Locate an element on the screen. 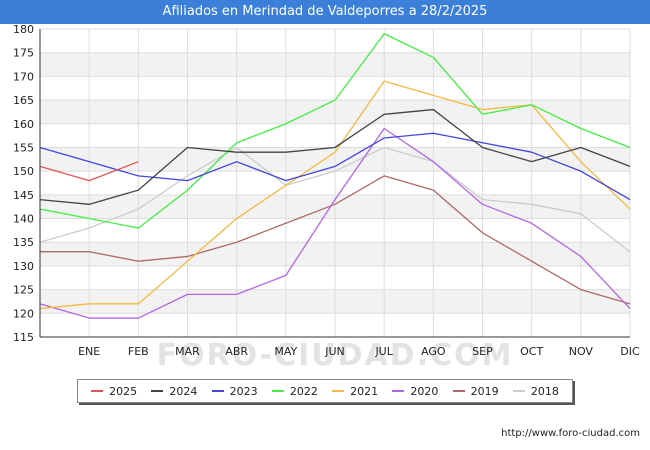  x-tick-label: JUN is located at coordinates (334, 351).